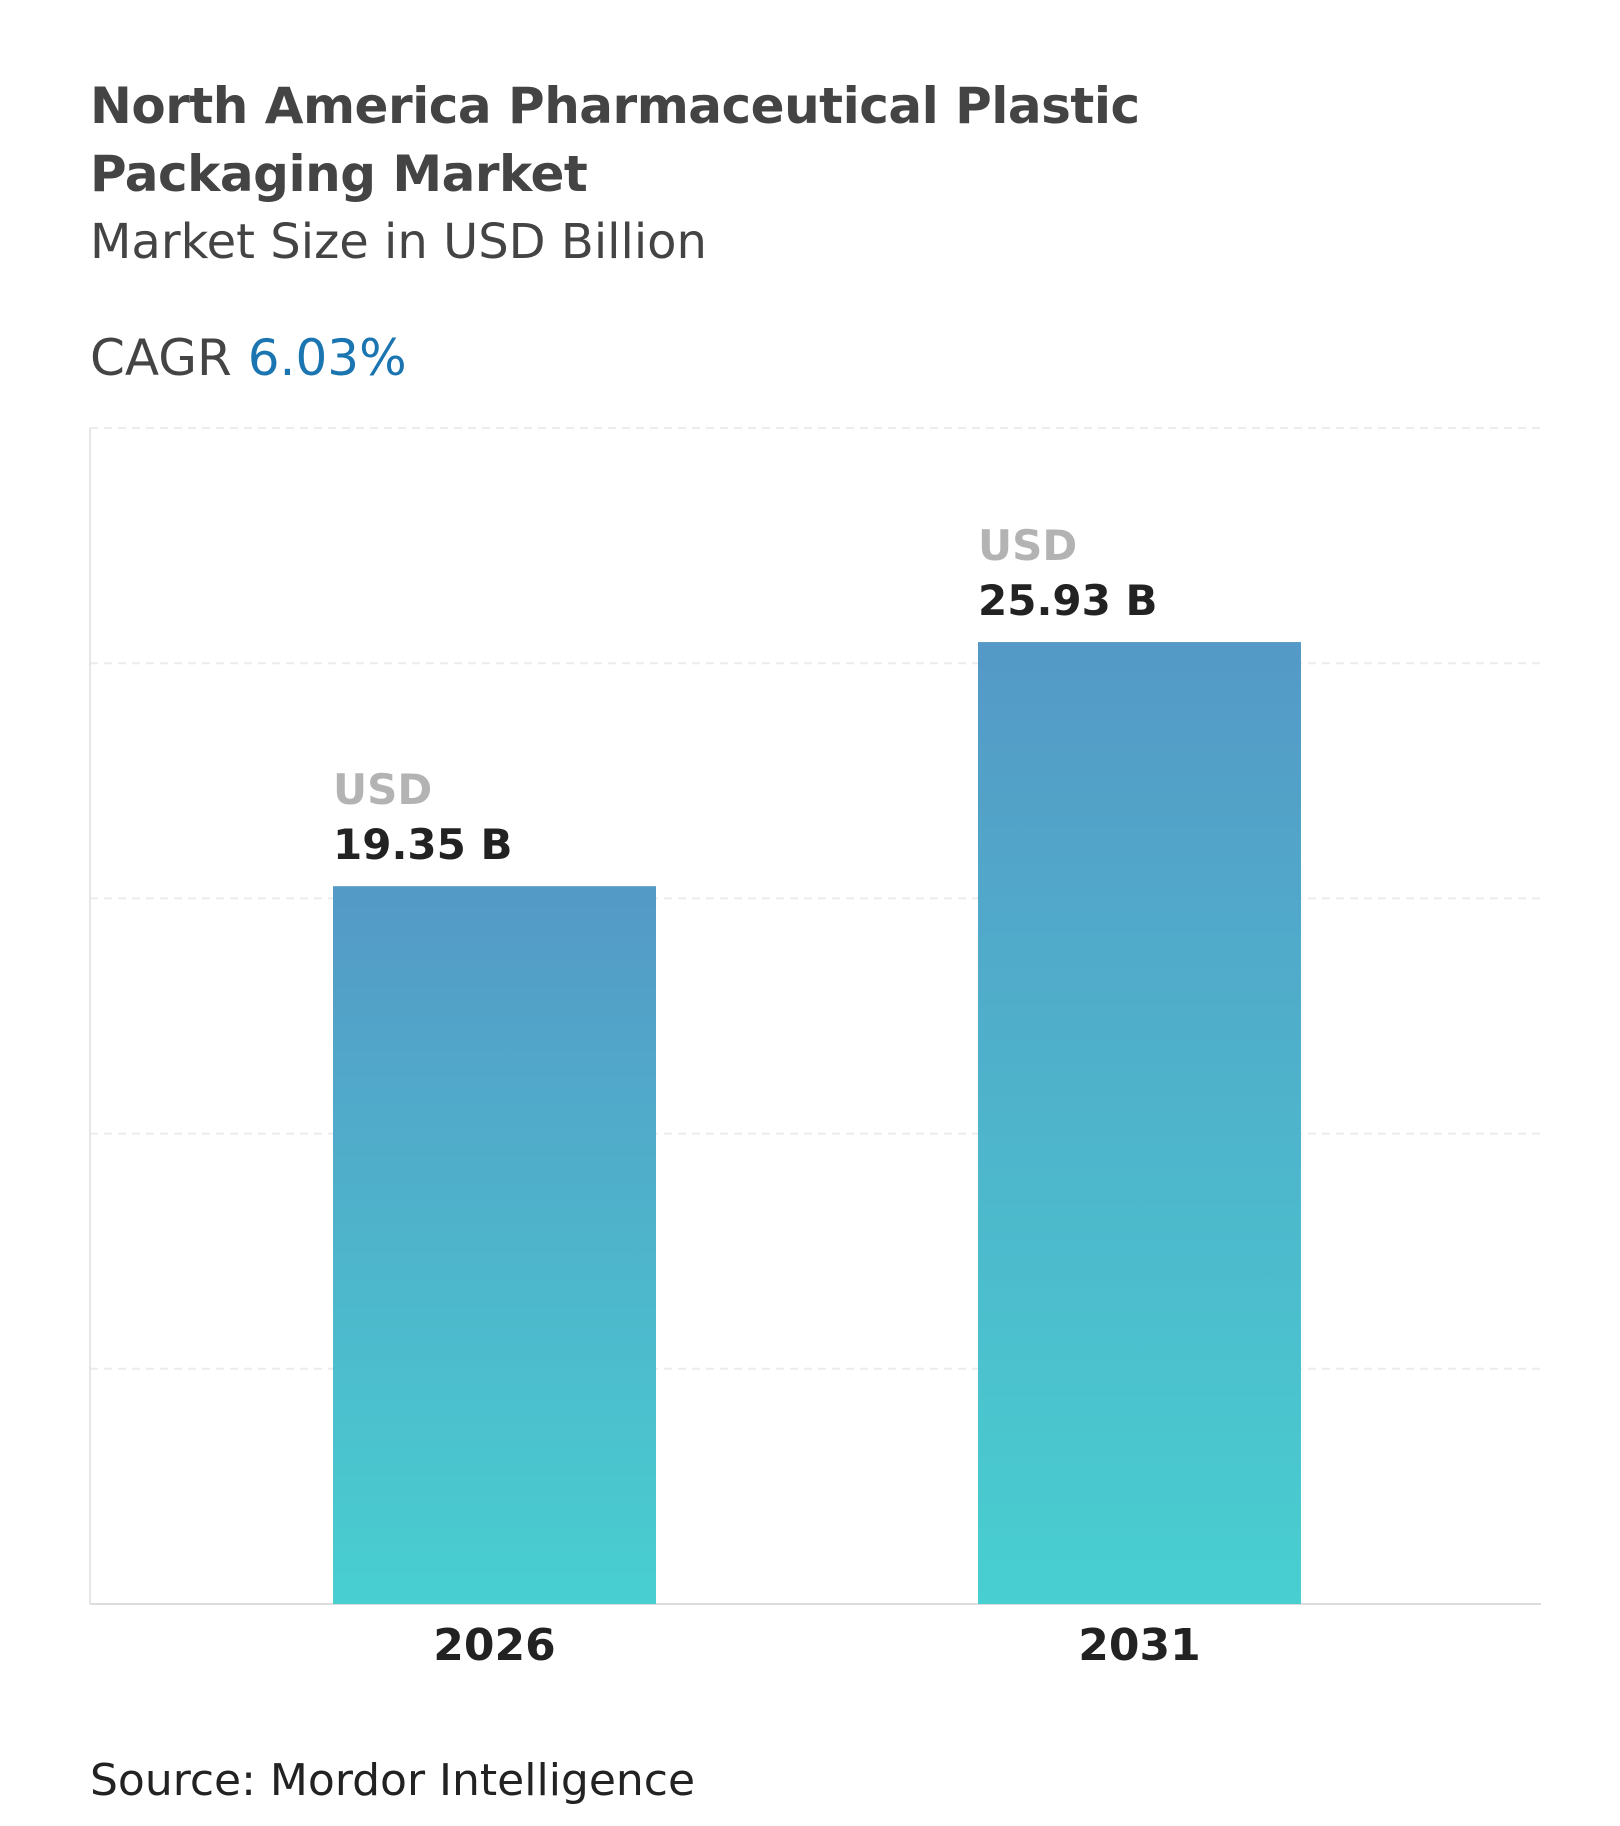 Image resolution: width=1620 pixels, height=1826 pixels. I want to click on cagr-label: CAGR, so click(161, 358).